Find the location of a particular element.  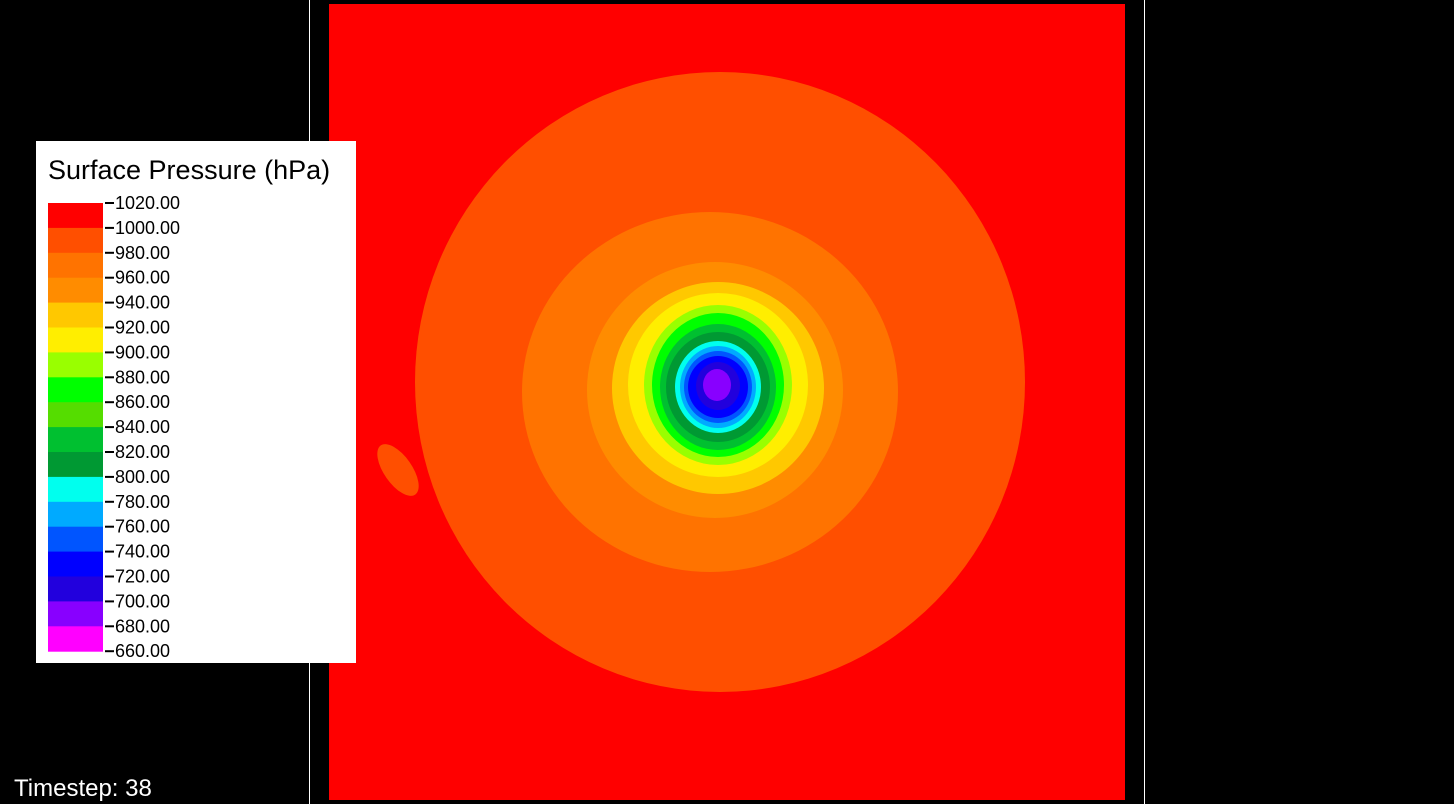

tick-label: 900.00 is located at coordinates (142, 352).